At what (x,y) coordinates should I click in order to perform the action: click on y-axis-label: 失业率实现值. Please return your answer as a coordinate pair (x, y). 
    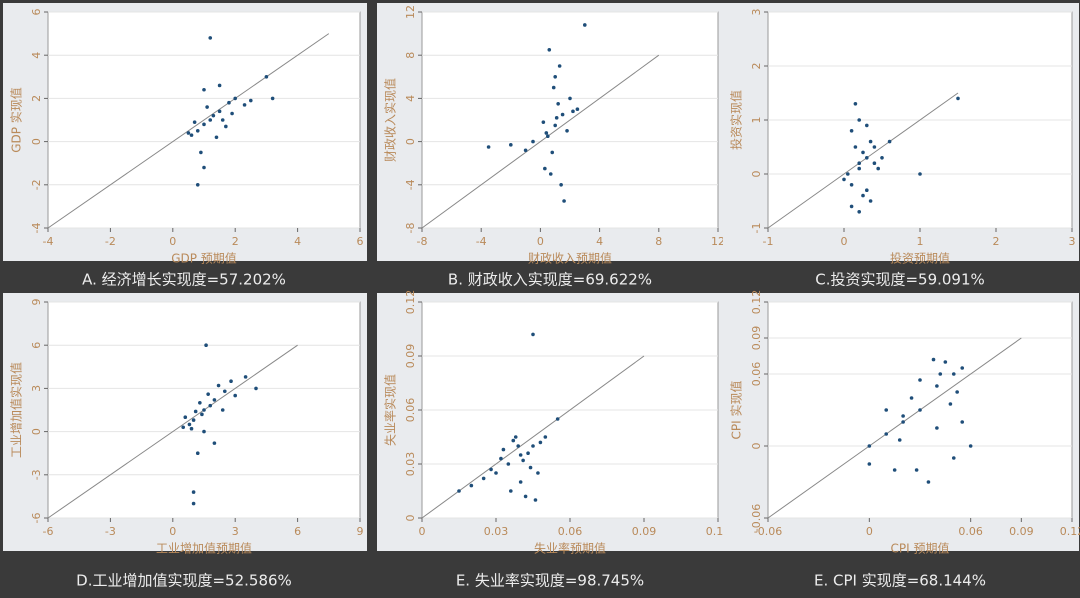
    Looking at the image, I should click on (390, 410).